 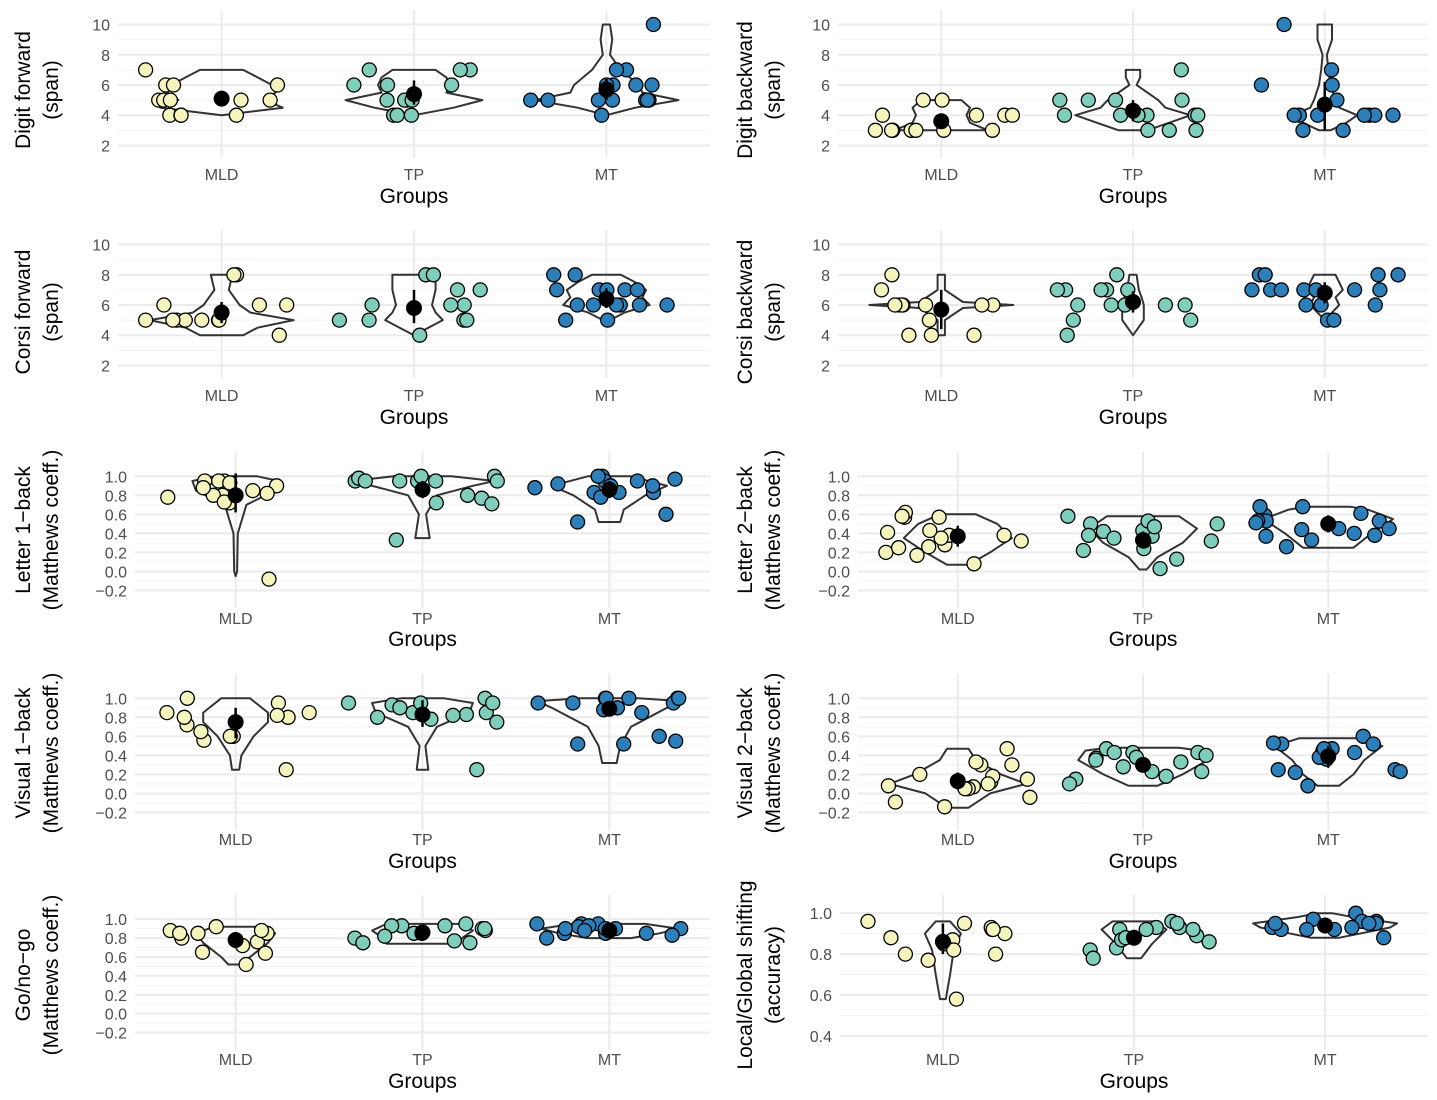 What do you see at coordinates (825, 86) in the screenshot?
I see `y-tick-label: 6` at bounding box center [825, 86].